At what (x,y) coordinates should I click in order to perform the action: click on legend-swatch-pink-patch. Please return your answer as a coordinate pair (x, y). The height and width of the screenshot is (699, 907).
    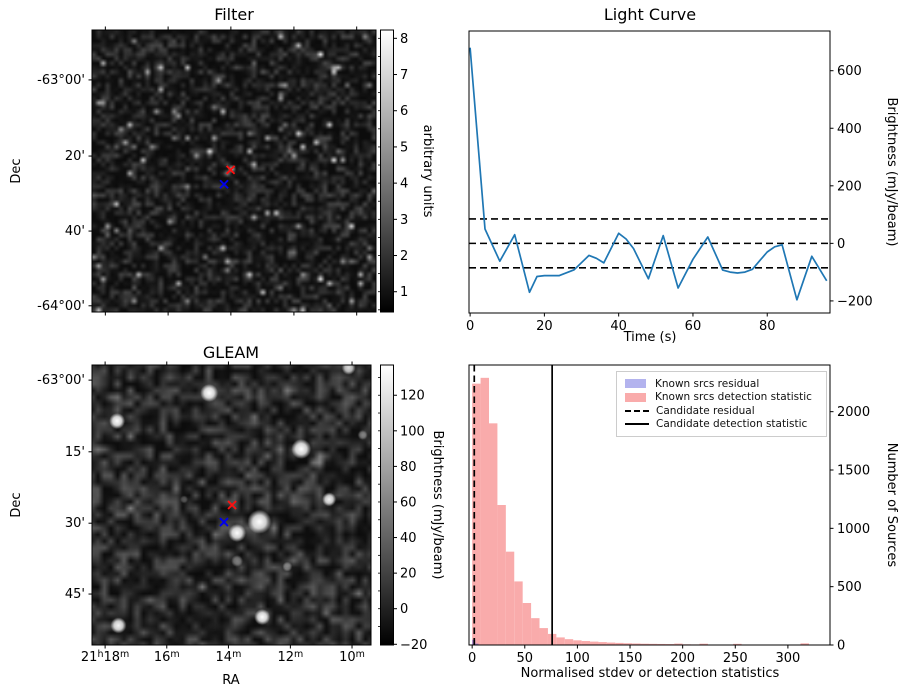
    Looking at the image, I should click on (635, 397).